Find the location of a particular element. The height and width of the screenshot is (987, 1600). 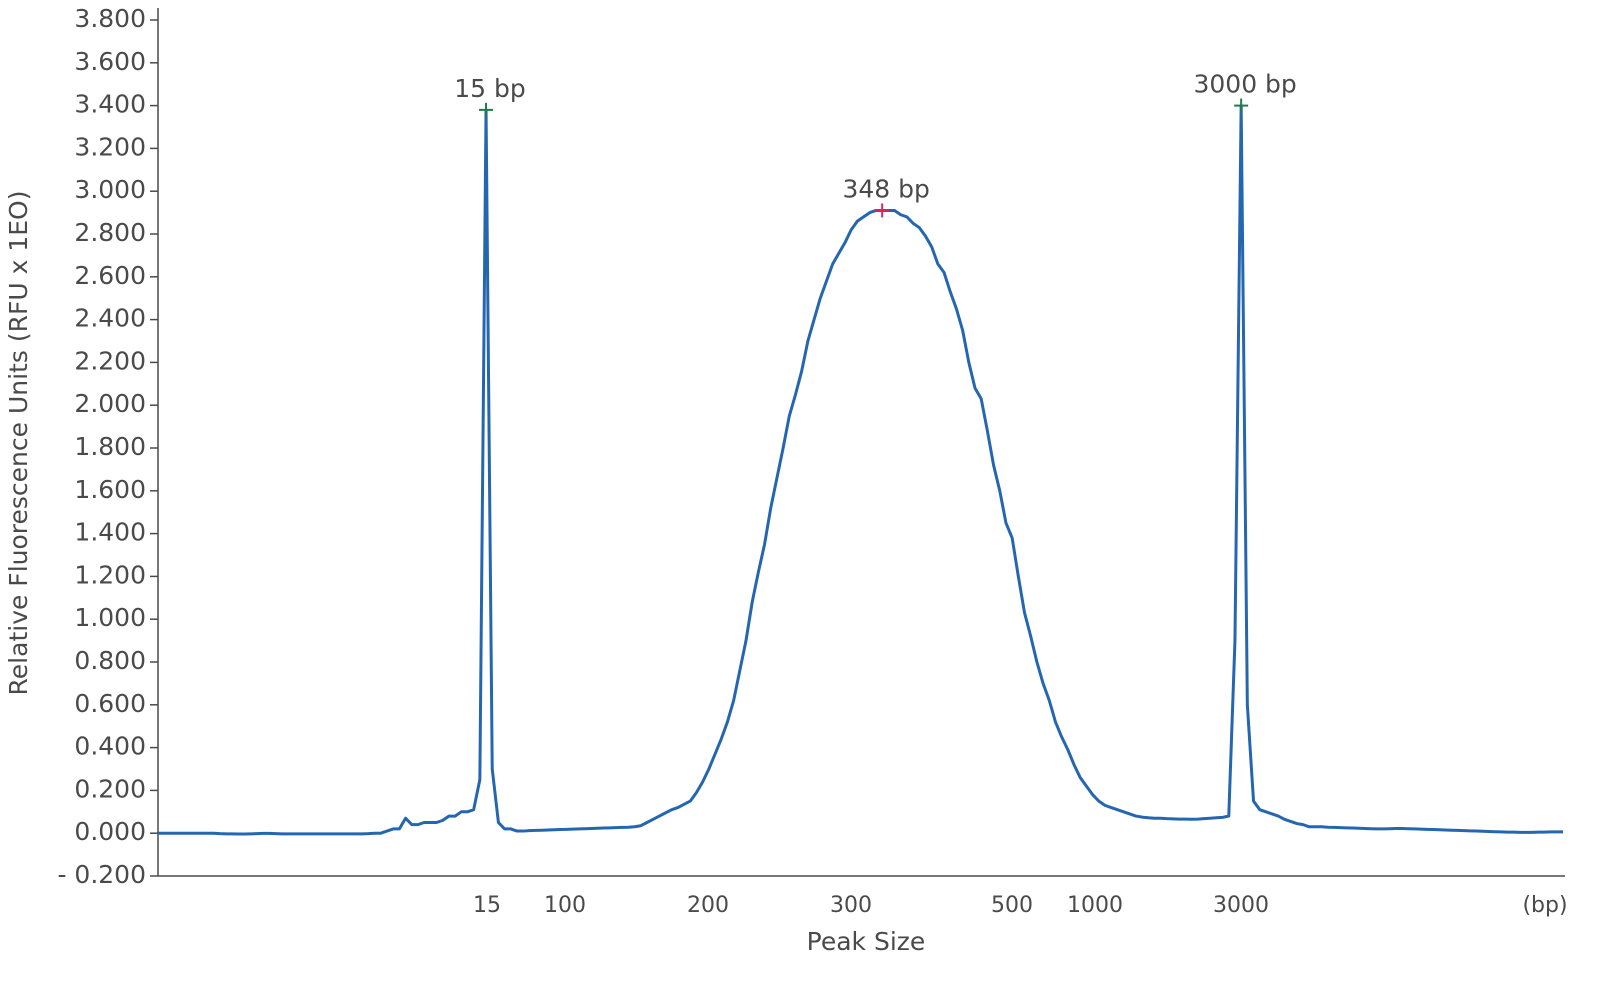

x-tick-label: 300 is located at coordinates (851, 905).